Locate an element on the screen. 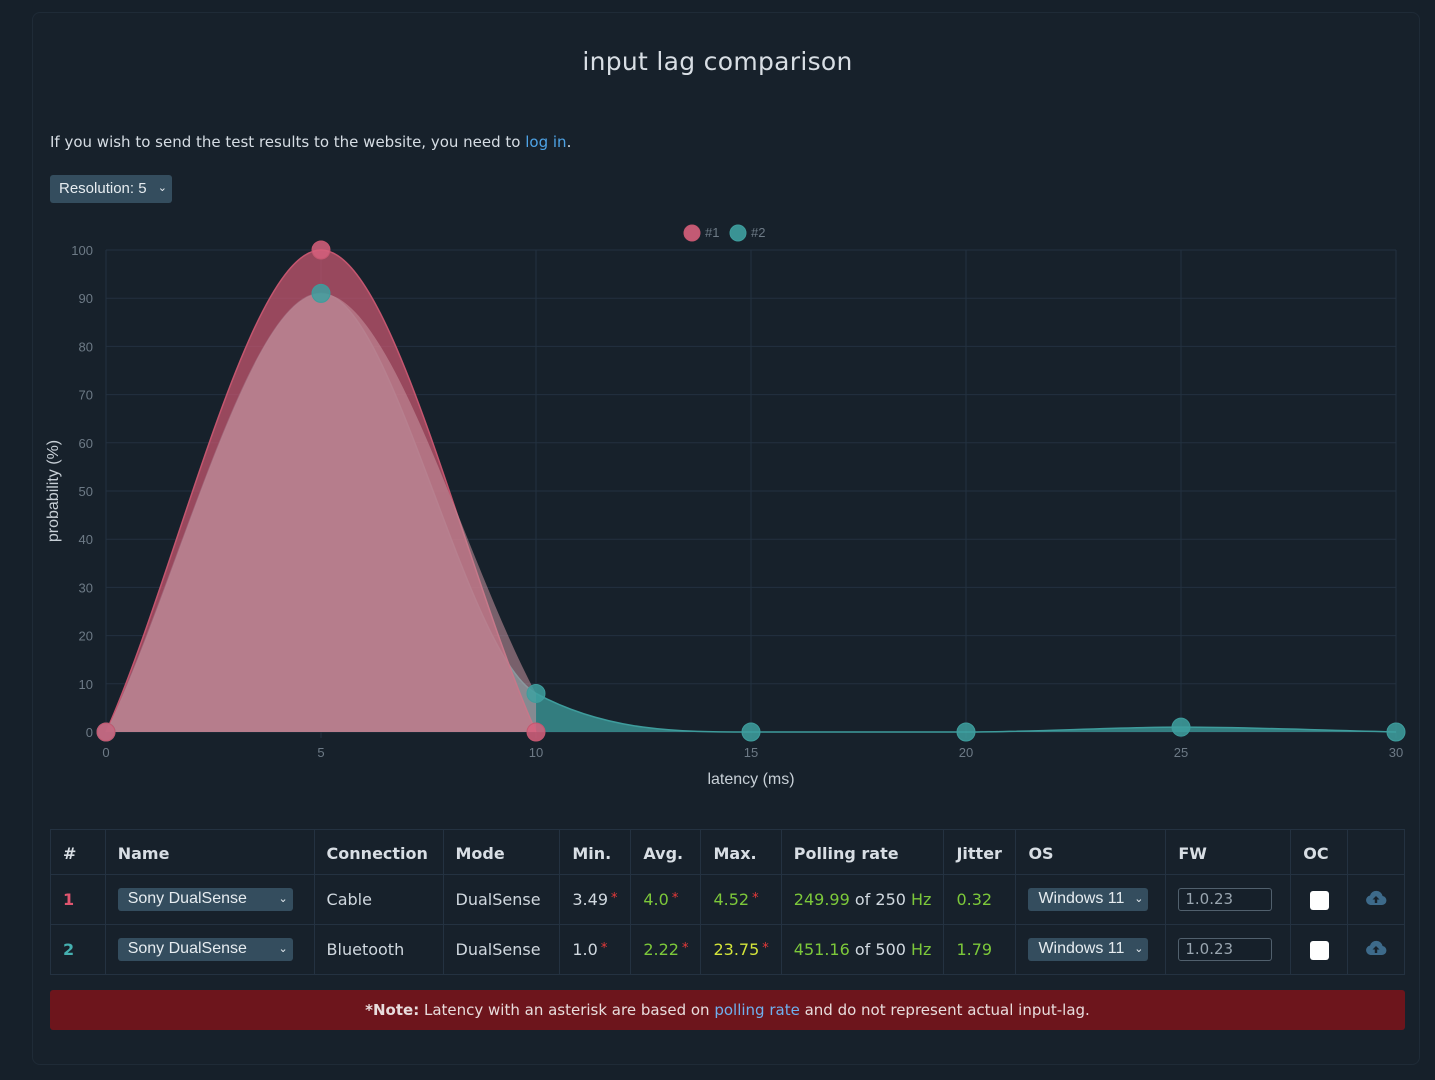 The height and width of the screenshot is (1080, 1435). max-value: 23.75 is located at coordinates (736, 949).